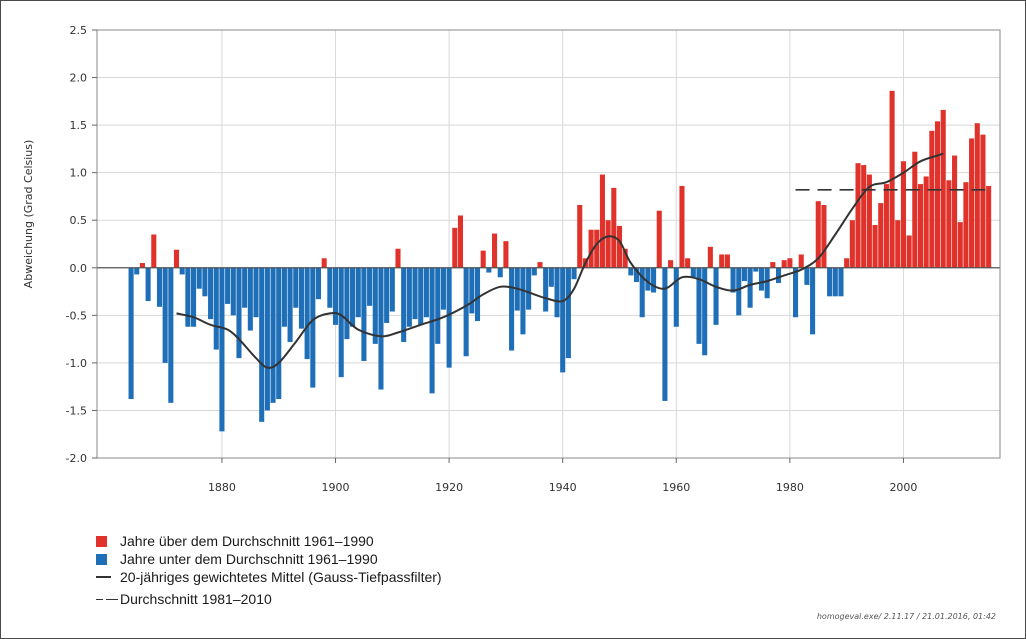 This screenshot has width=1026, height=639. Describe the element at coordinates (99, 599) in the screenshot. I see `legend-swatch-dash` at that location.